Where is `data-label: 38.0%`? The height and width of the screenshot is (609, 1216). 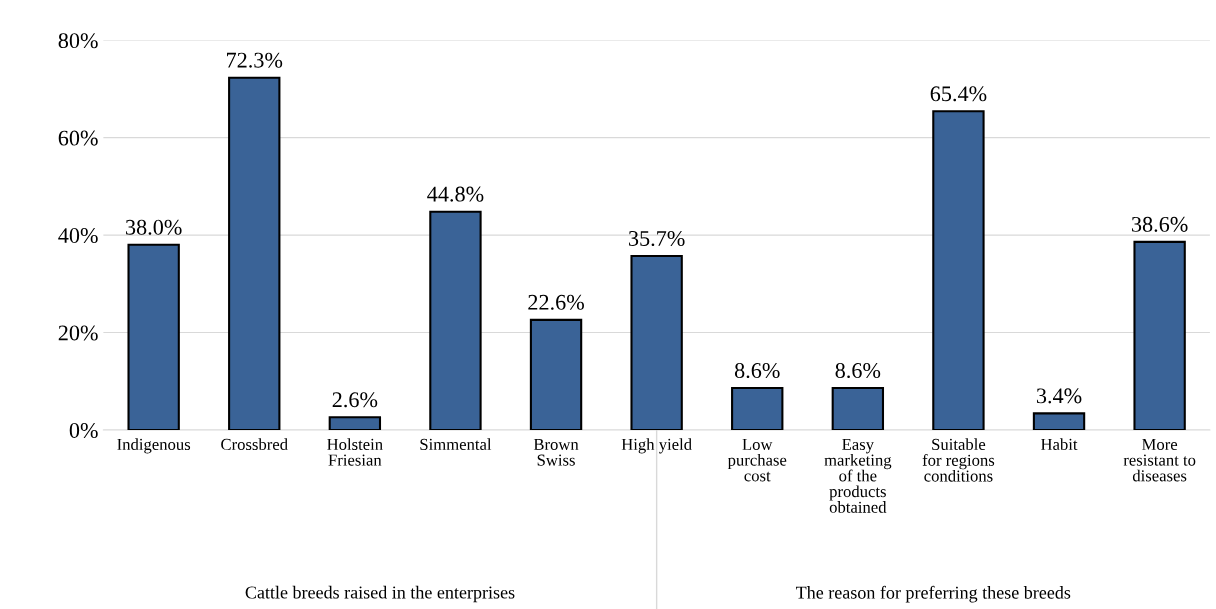 data-label: 38.0% is located at coordinates (154, 227).